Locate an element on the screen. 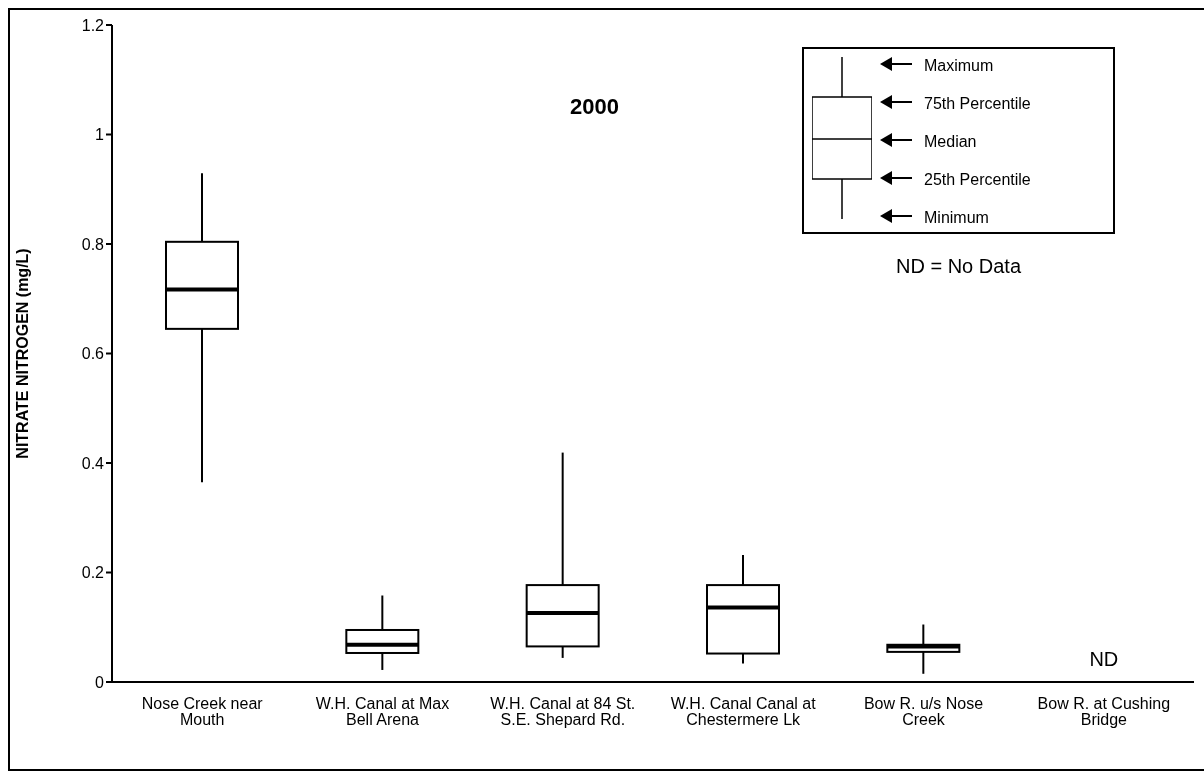 This screenshot has width=1204, height=771. annotation: 25th Percentile is located at coordinates (977, 180).